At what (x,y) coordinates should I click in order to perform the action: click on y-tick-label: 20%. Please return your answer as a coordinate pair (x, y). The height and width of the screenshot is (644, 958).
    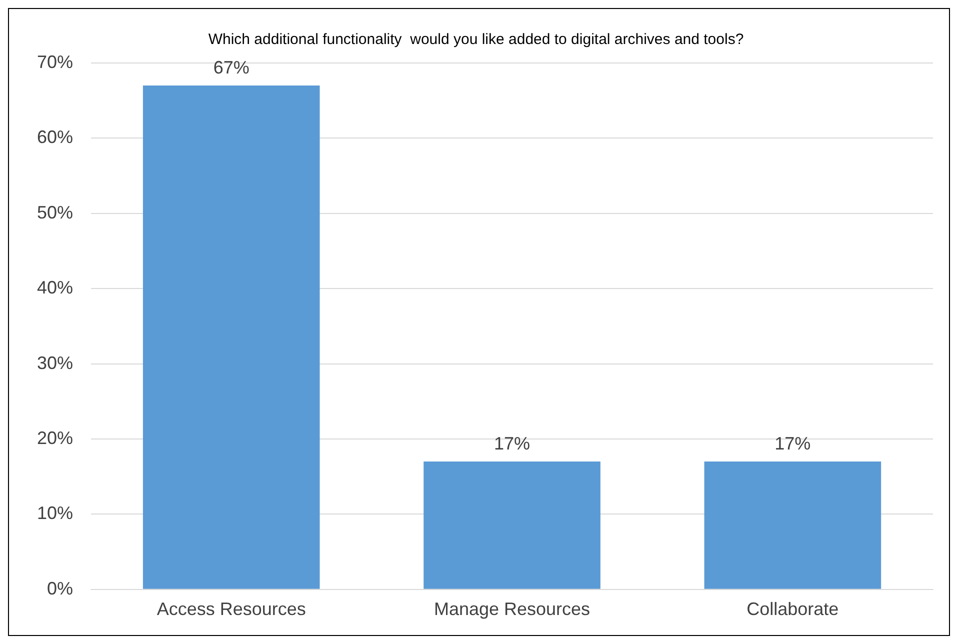
    Looking at the image, I should click on (55, 438).